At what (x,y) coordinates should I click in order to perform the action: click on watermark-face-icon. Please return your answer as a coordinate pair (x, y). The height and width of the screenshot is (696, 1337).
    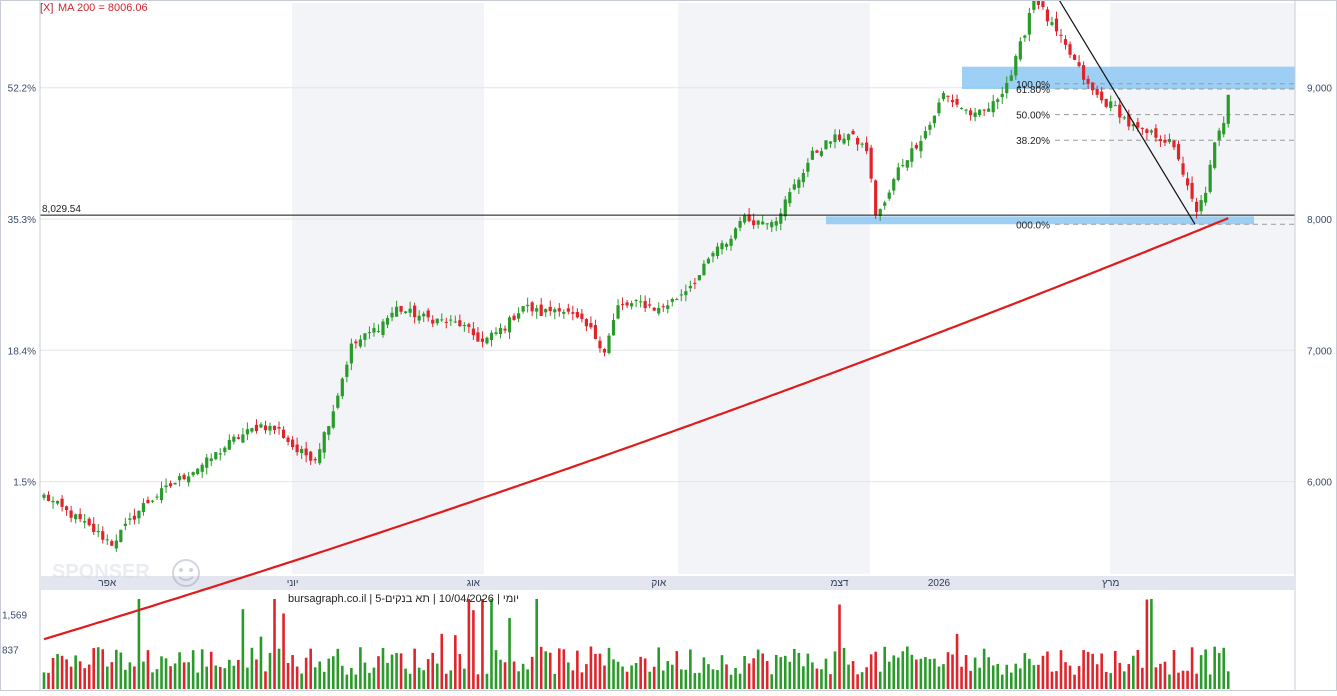
    Looking at the image, I should click on (186, 573).